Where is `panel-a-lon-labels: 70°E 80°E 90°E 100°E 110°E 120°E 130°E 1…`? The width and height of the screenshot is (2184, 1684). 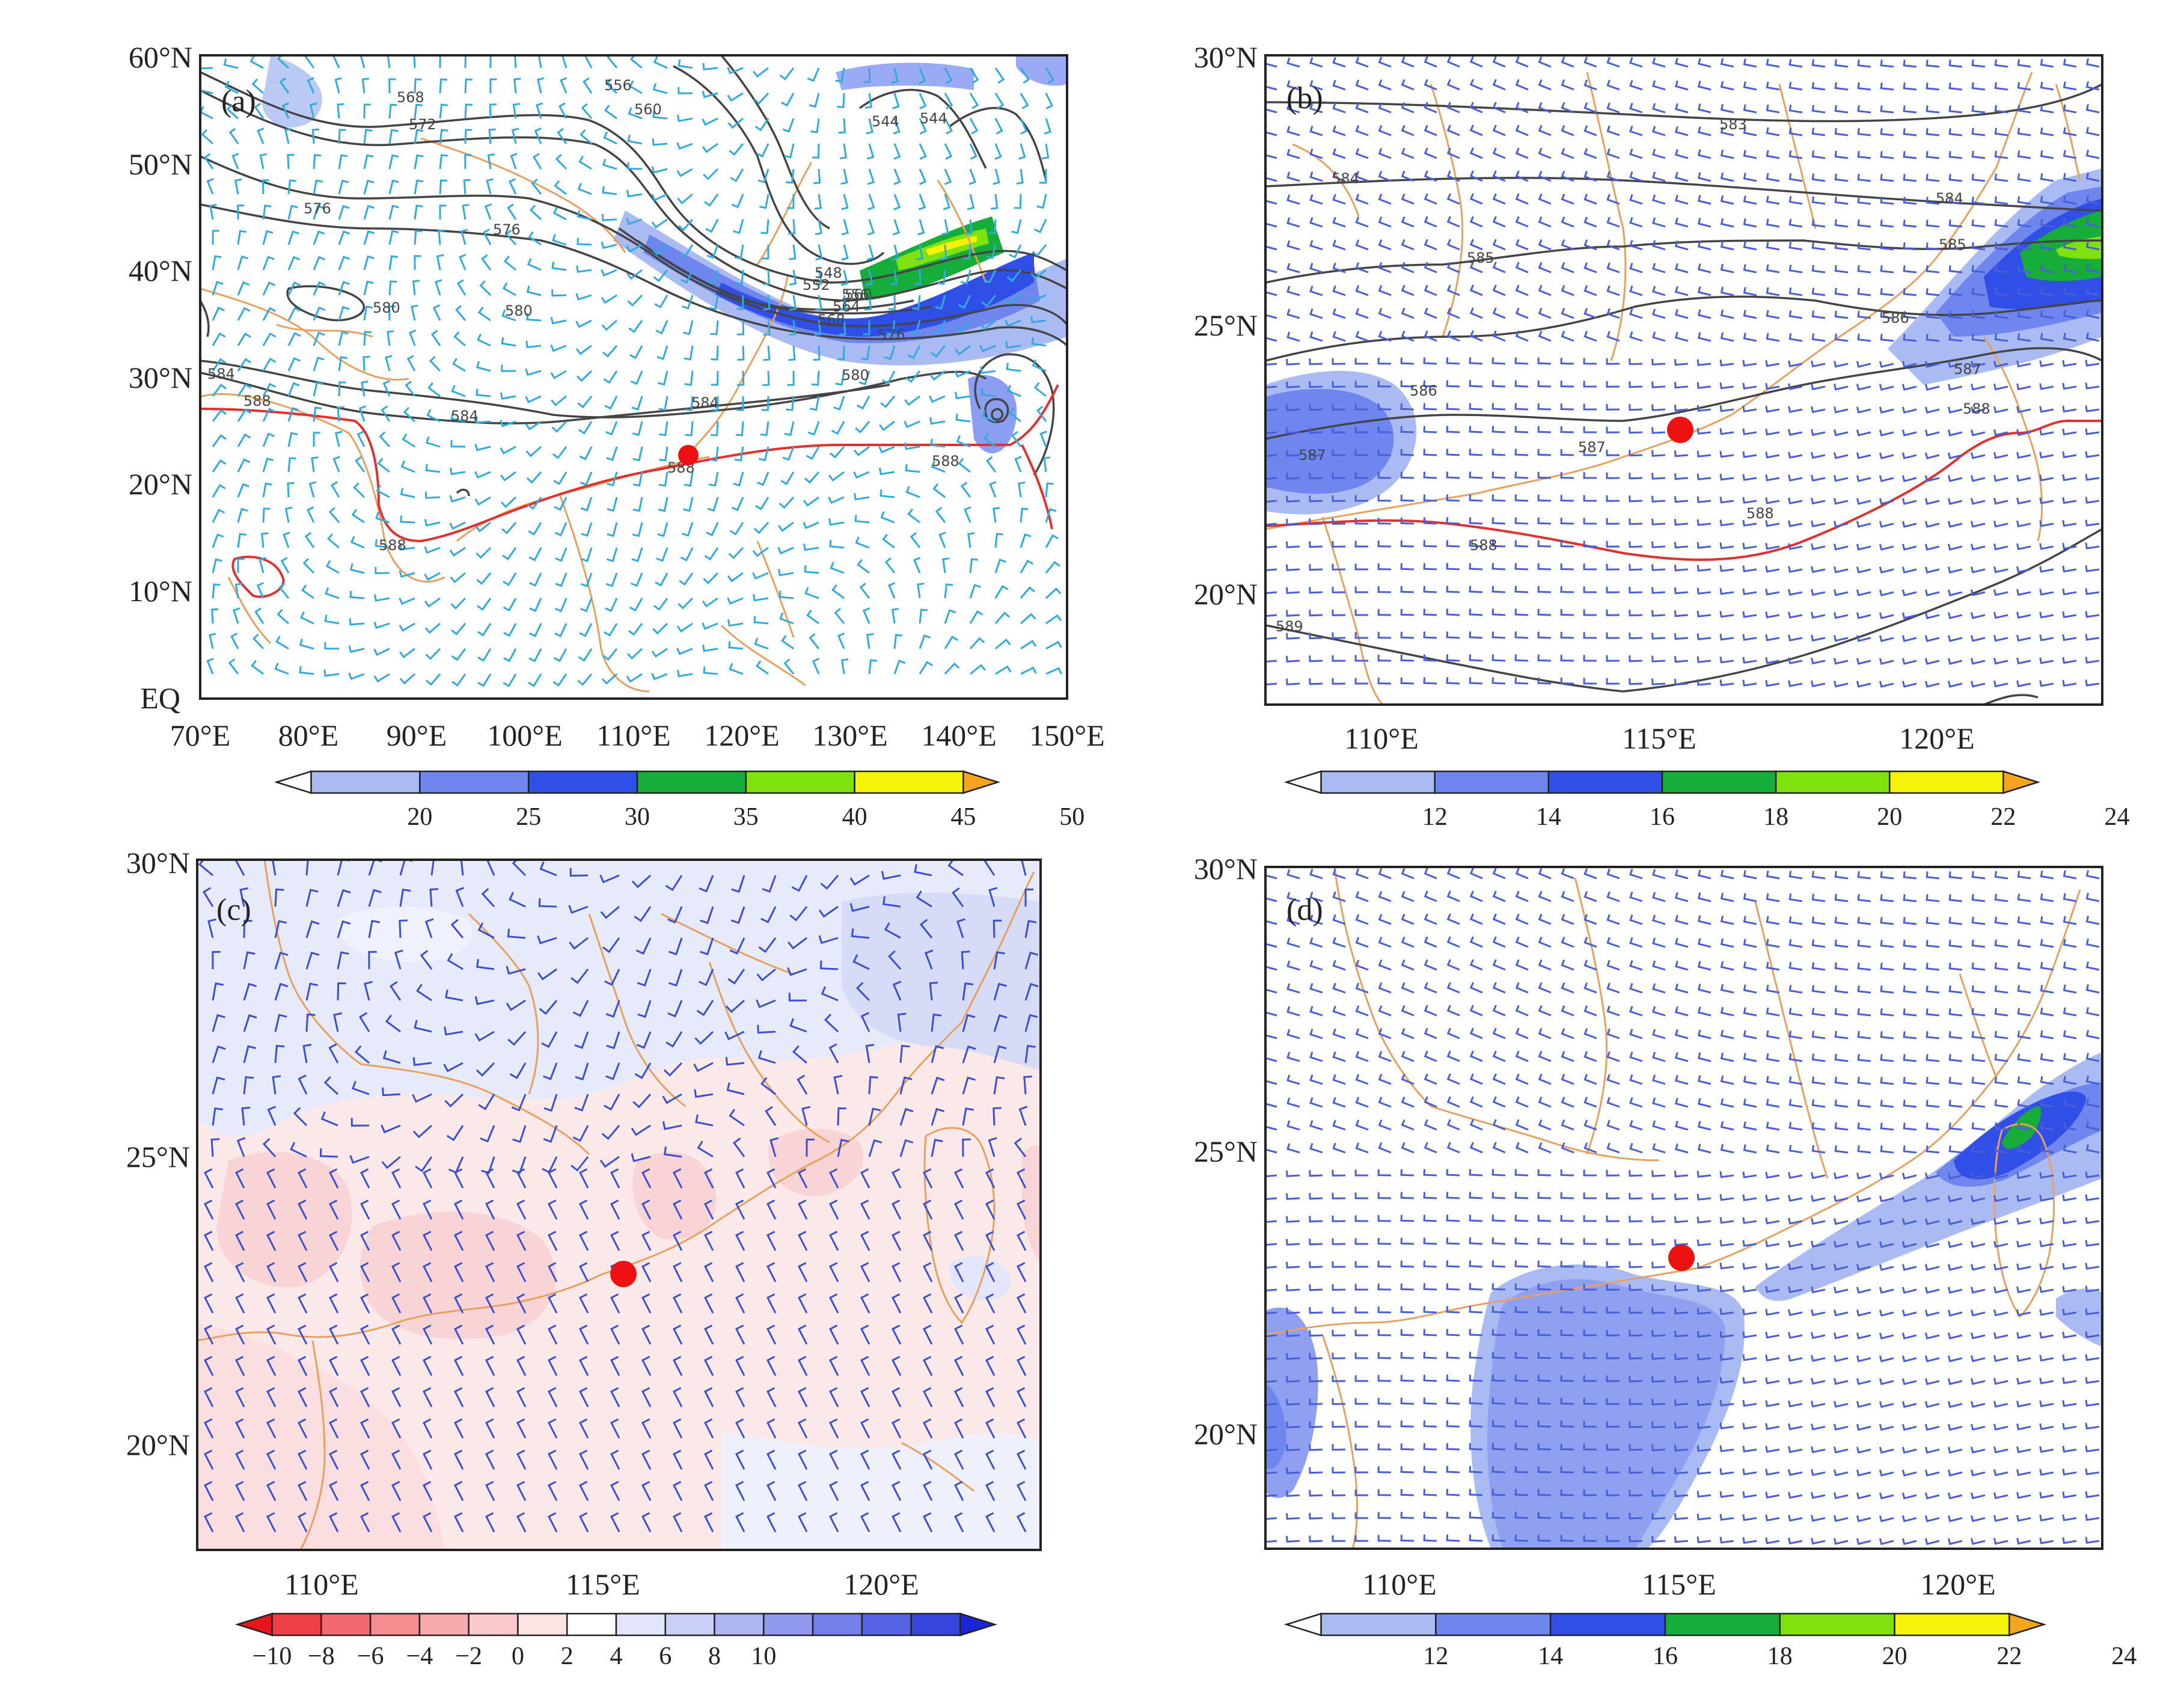
panel-a-lon-labels: 70°E 80°E 90°E 100°E 110°E 120°E 130°E 1… is located at coordinates (637, 735).